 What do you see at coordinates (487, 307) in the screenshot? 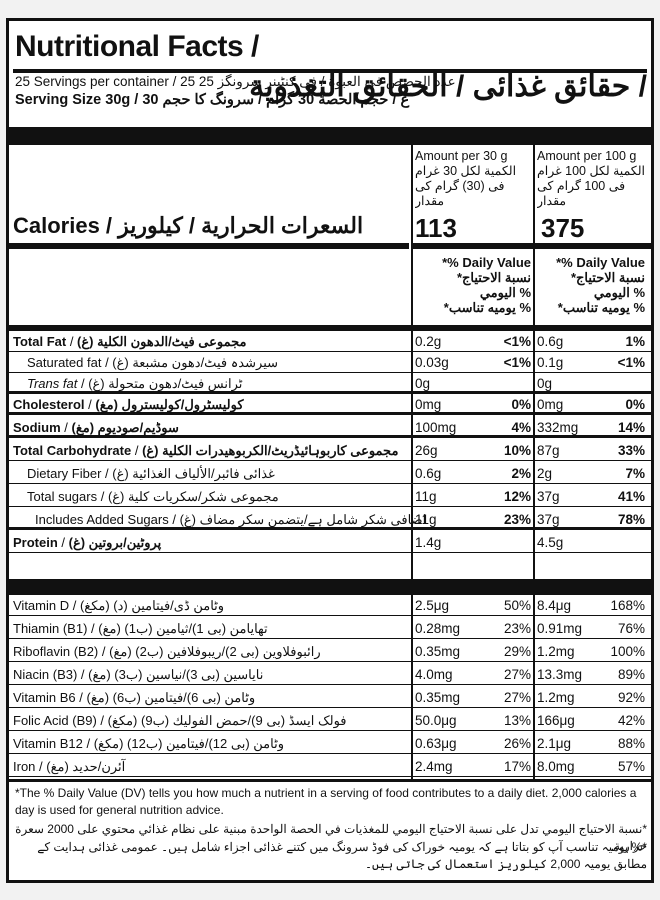
I see `dv-header-ur: *يوميه تناسب %` at bounding box center [487, 307].